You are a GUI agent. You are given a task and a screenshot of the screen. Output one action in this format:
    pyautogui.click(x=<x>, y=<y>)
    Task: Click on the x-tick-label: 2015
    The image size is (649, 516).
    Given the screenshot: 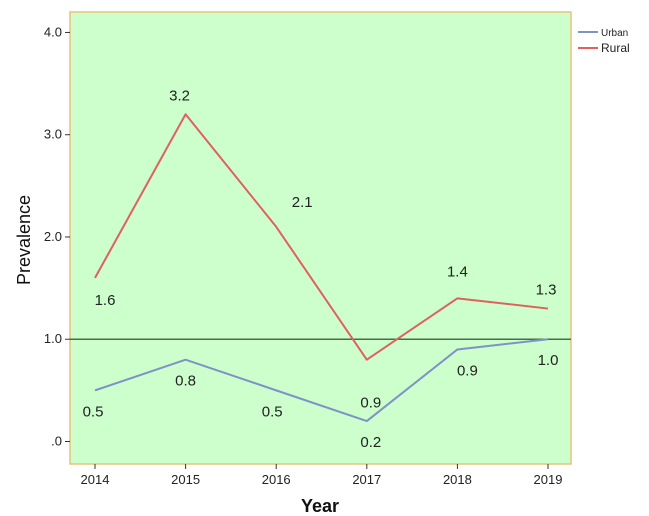 What is the action you would take?
    pyautogui.click(x=185, y=479)
    